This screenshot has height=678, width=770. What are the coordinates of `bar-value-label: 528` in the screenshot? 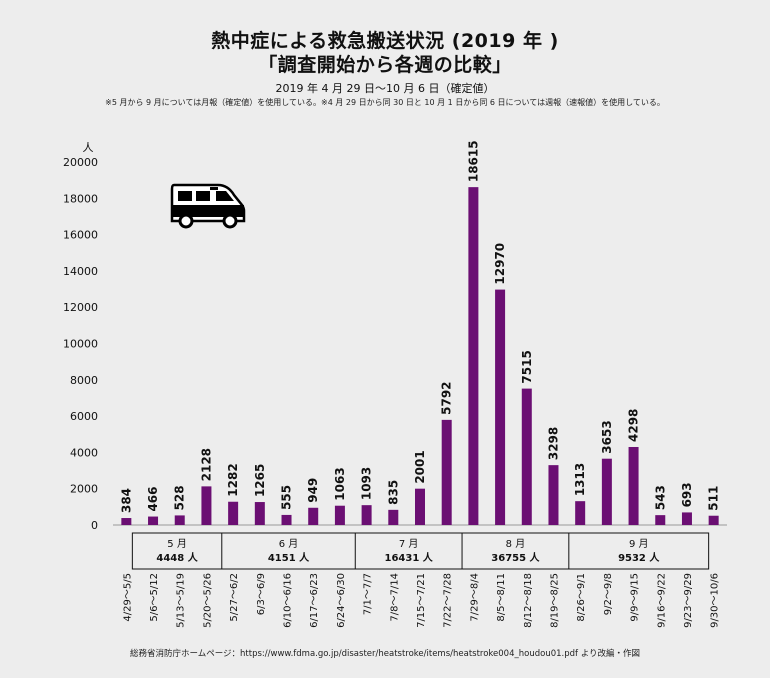 It's located at (180, 497).